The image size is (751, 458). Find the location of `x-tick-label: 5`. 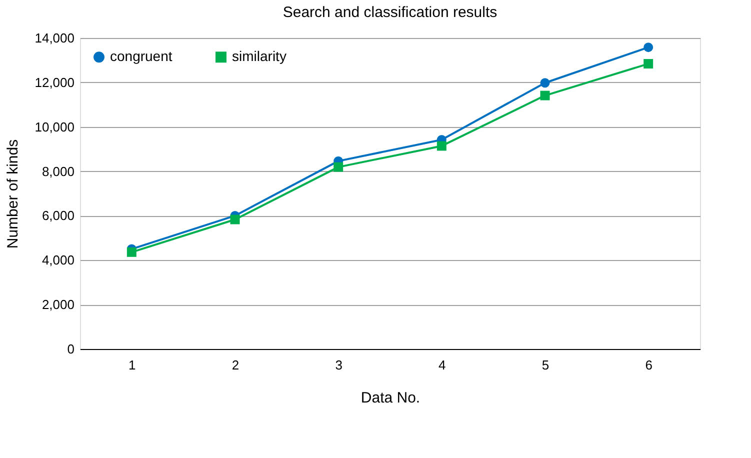

x-tick-label: 5 is located at coordinates (546, 365).